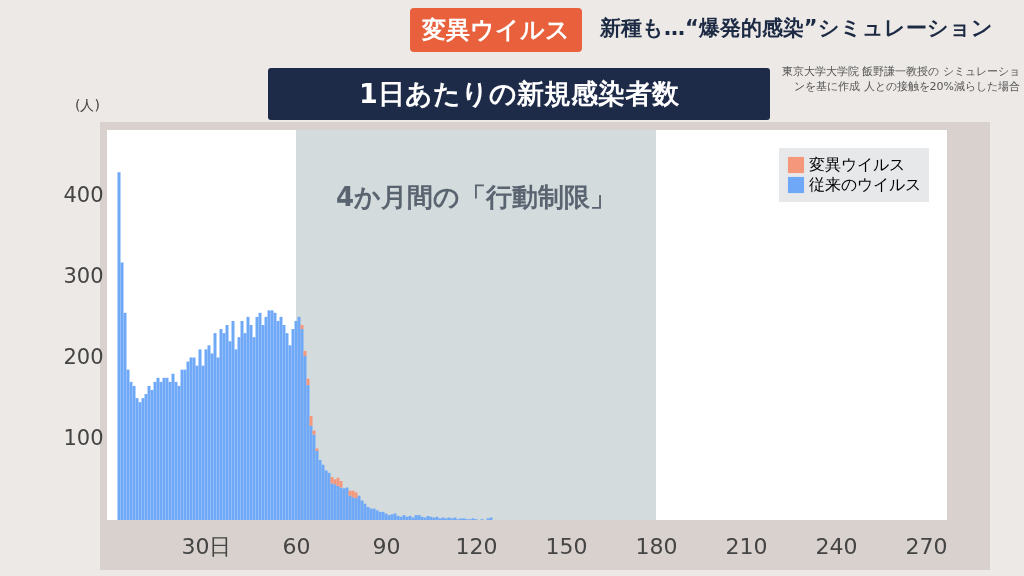 The height and width of the screenshot is (576, 1024). I want to click on x-tick-label: 60, so click(296, 546).